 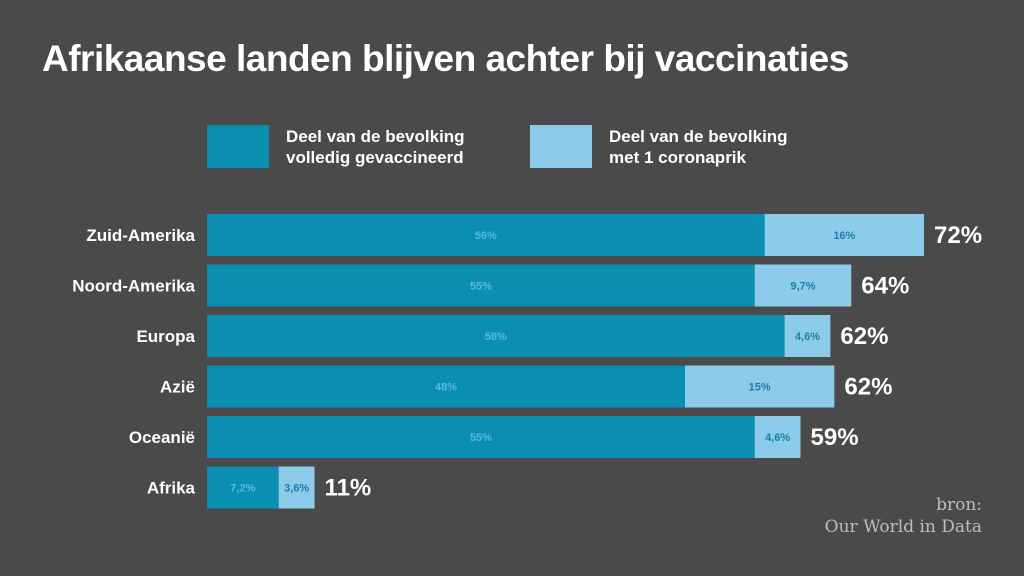 What do you see at coordinates (348, 488) in the screenshot?
I see `total-label-afrika: 11%` at bounding box center [348, 488].